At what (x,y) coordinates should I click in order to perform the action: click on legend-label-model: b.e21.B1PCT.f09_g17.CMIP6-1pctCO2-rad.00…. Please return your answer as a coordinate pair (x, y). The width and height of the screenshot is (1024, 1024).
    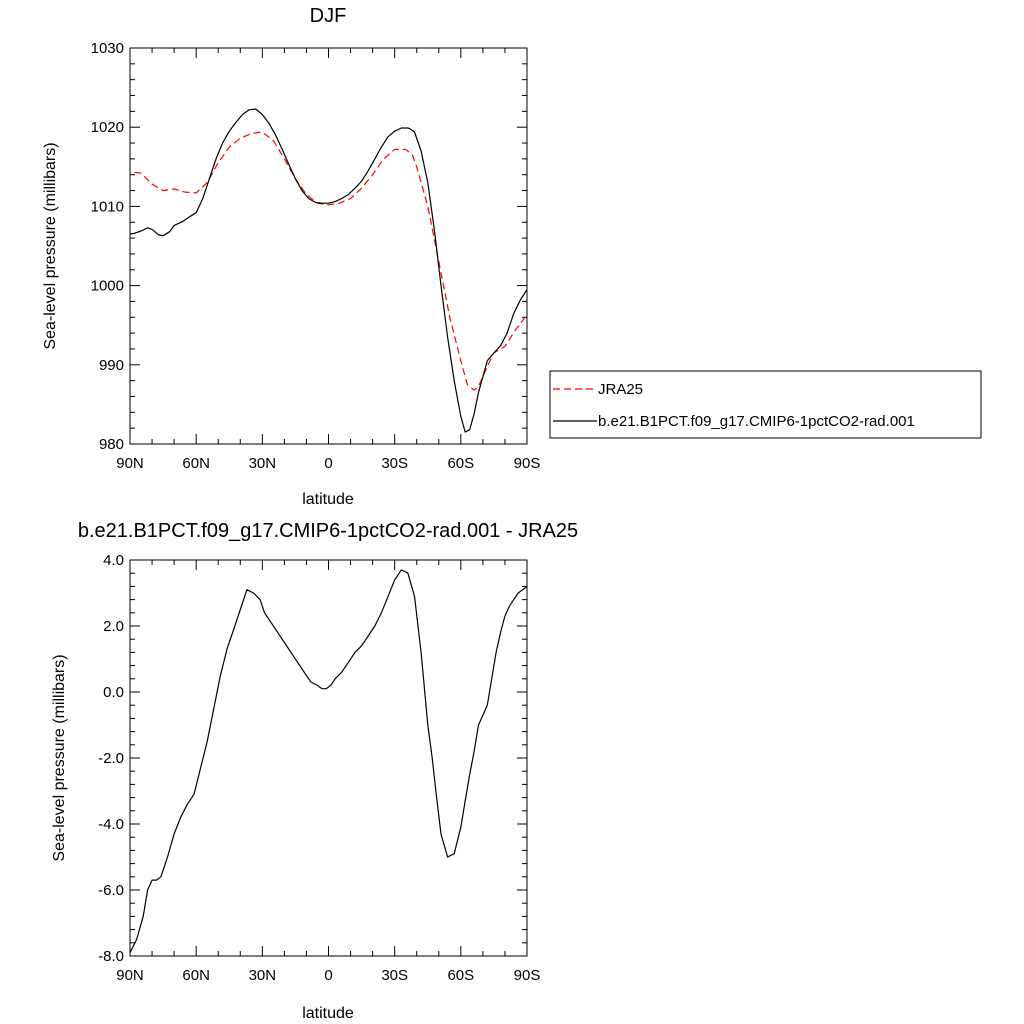
    Looking at the image, I should click on (756, 421).